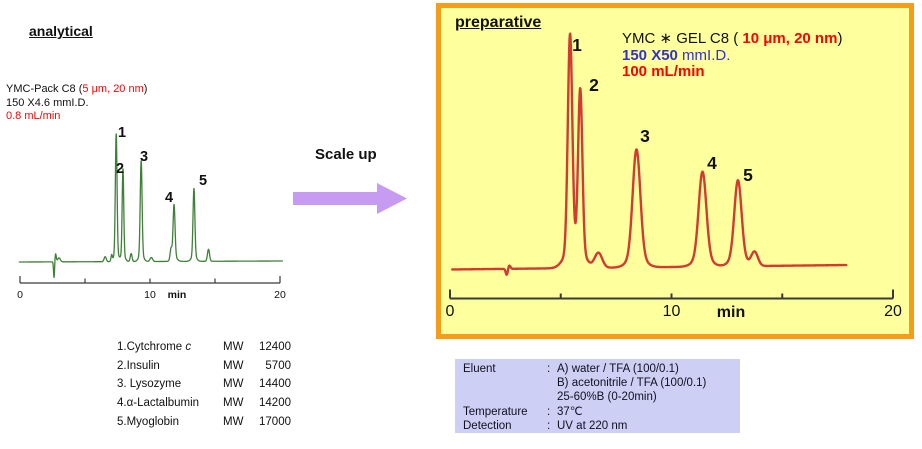 Image resolution: width=922 pixels, height=449 pixels. Describe the element at coordinates (663, 71) in the screenshot. I see `preparative-flow-rate: 100 mL/min` at that location.